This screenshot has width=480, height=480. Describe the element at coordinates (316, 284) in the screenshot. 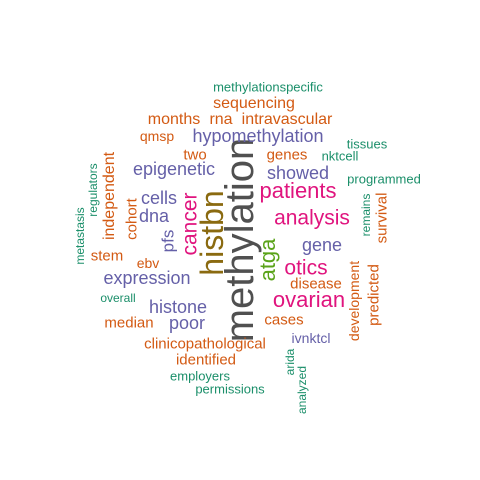

I see `word-disease: disease` at that location.